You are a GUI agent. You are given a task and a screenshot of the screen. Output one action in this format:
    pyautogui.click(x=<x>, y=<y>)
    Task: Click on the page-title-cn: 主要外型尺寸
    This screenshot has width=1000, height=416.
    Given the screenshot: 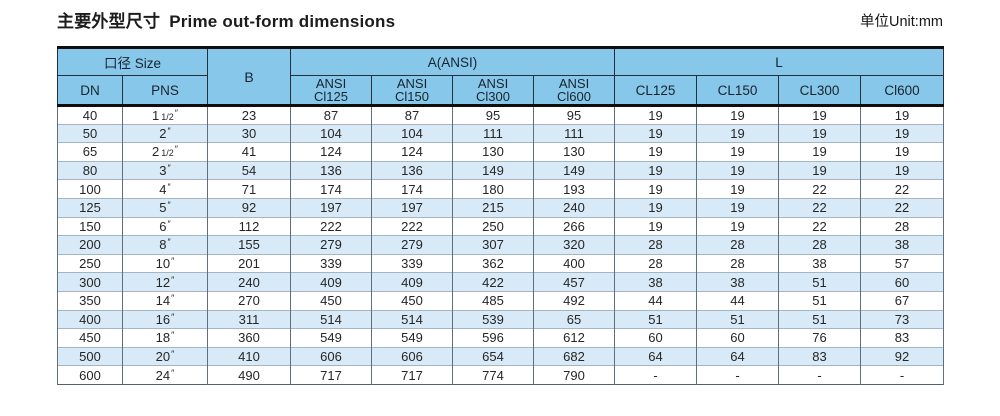 What is the action you would take?
    pyautogui.click(x=109, y=21)
    